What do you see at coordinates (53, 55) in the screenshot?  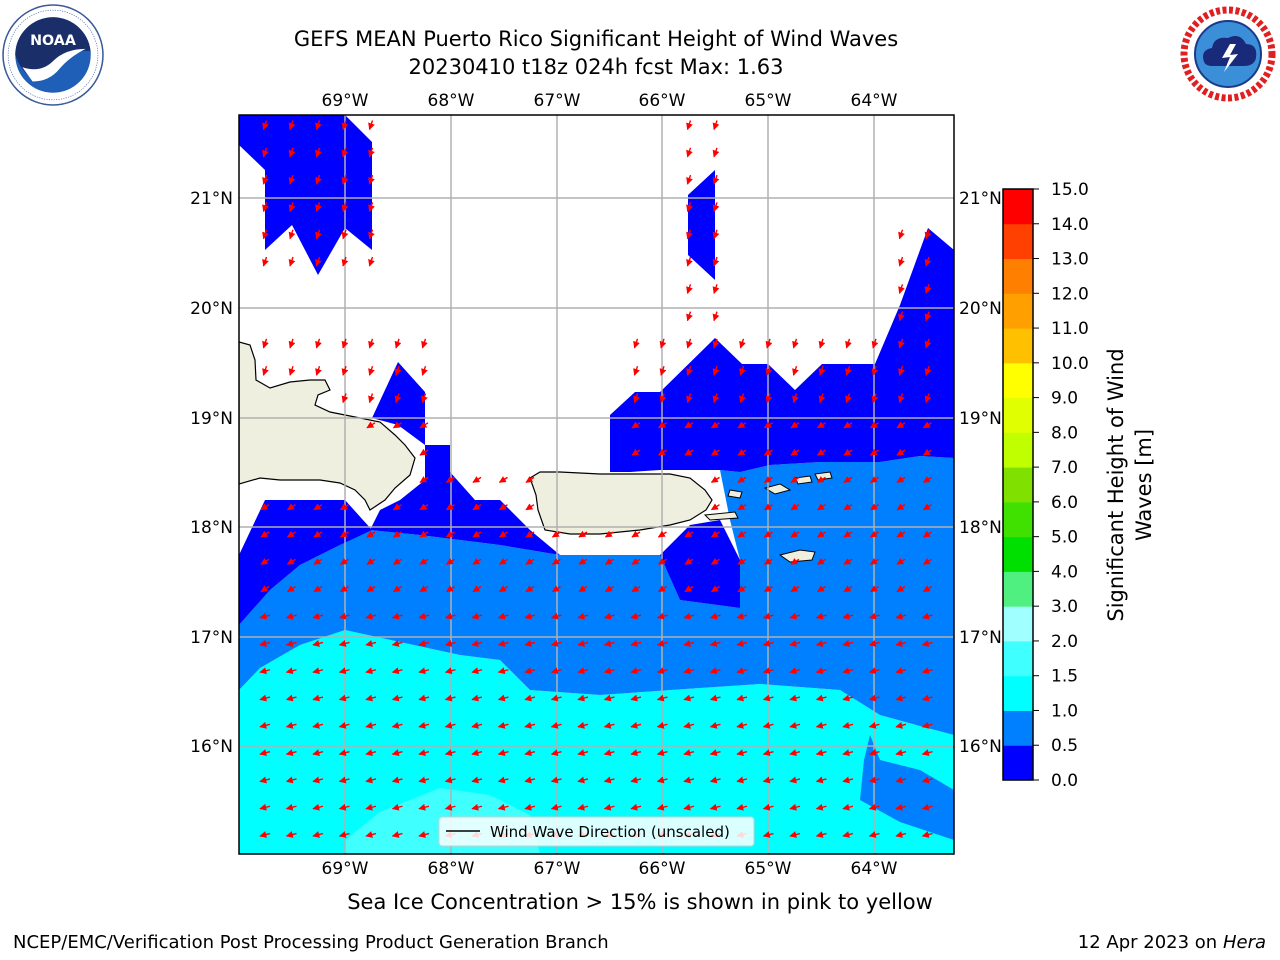 I see `noaa-logo: NOAA` at bounding box center [53, 55].